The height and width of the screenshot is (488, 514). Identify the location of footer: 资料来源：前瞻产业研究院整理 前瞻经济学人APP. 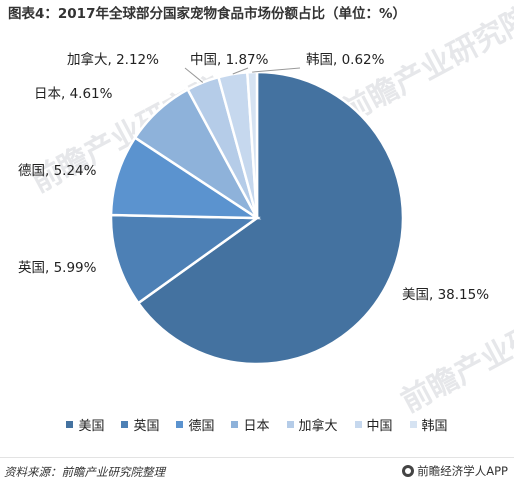
(257, 472).